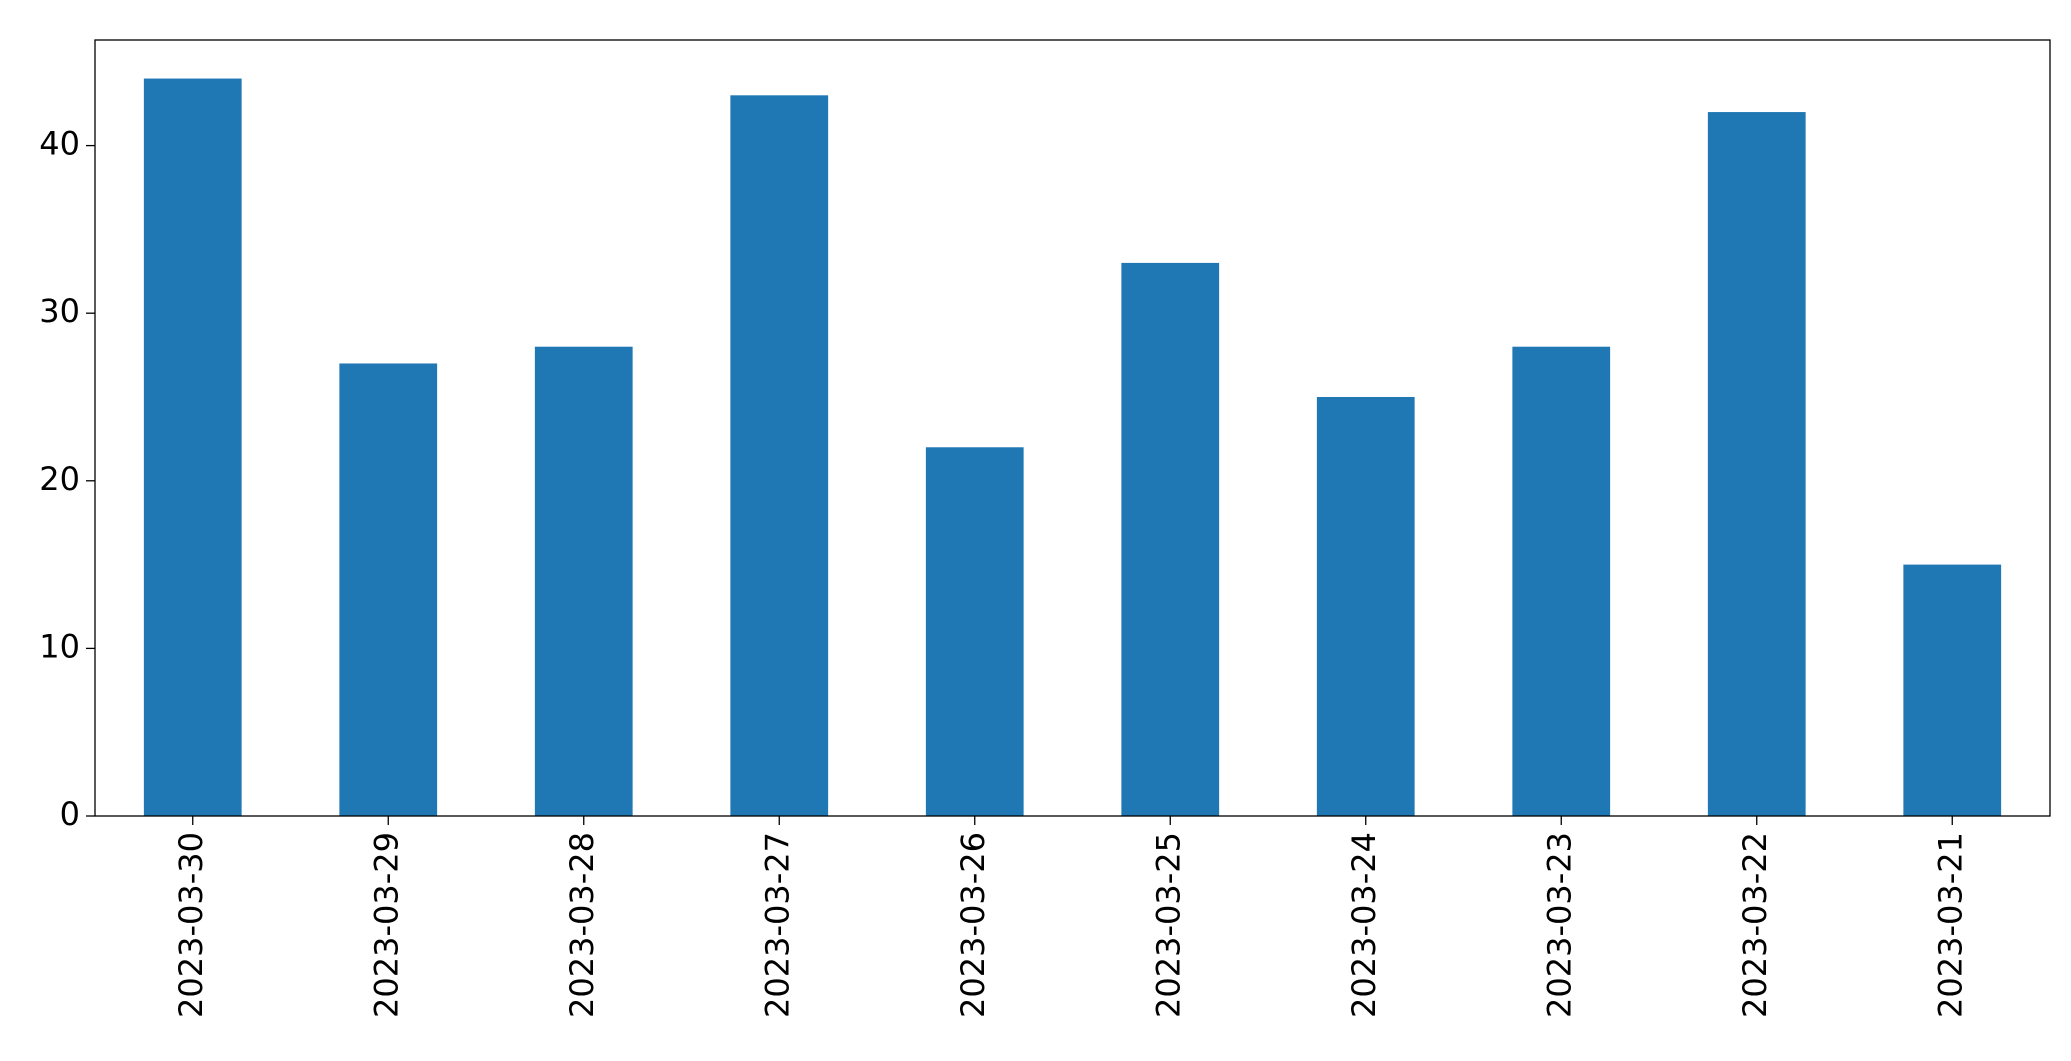 The image size is (2071, 1061). Describe the element at coordinates (59, 646) in the screenshot. I see `y-tick-label: 10` at that location.